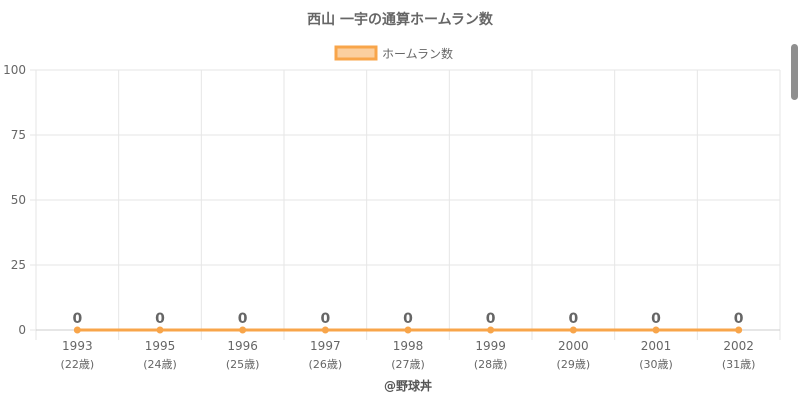 The height and width of the screenshot is (400, 800). I want to click on x-tick-label: 1993, so click(77, 346).